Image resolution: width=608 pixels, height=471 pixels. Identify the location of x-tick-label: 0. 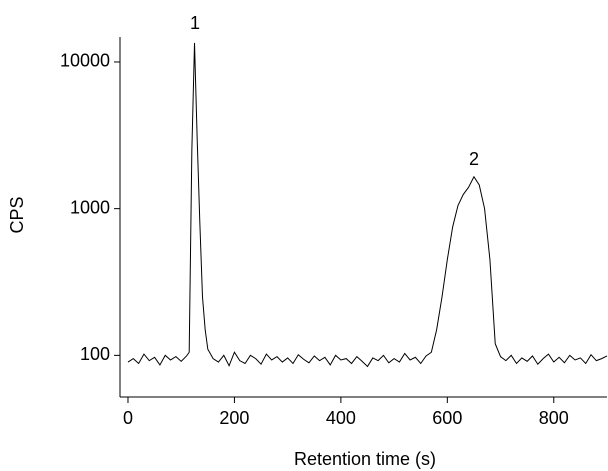
(128, 418).